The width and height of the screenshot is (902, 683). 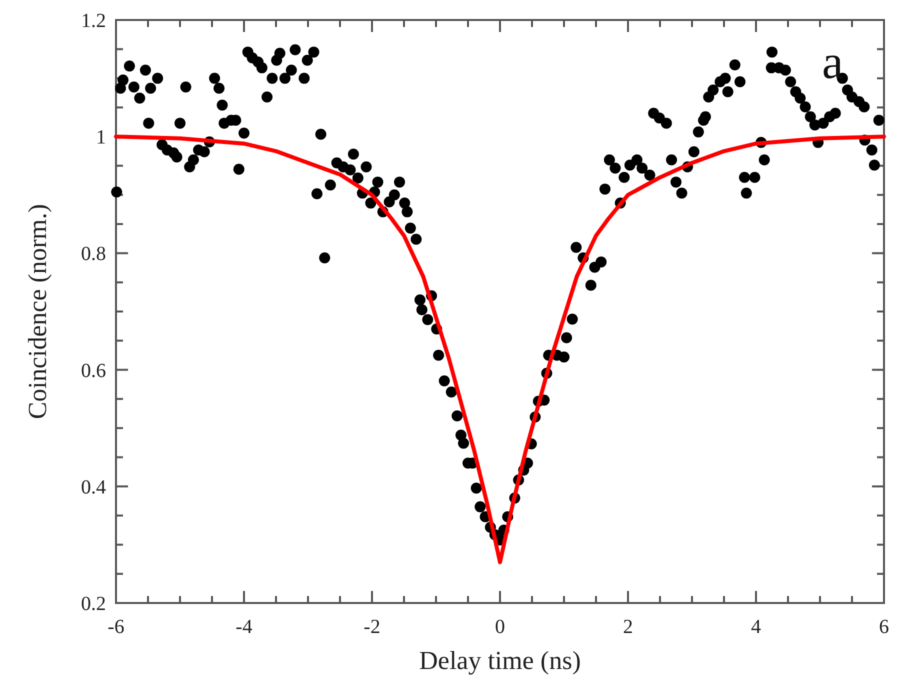 What do you see at coordinates (93, 604) in the screenshot?
I see `y-tick-label: 0.2` at bounding box center [93, 604].